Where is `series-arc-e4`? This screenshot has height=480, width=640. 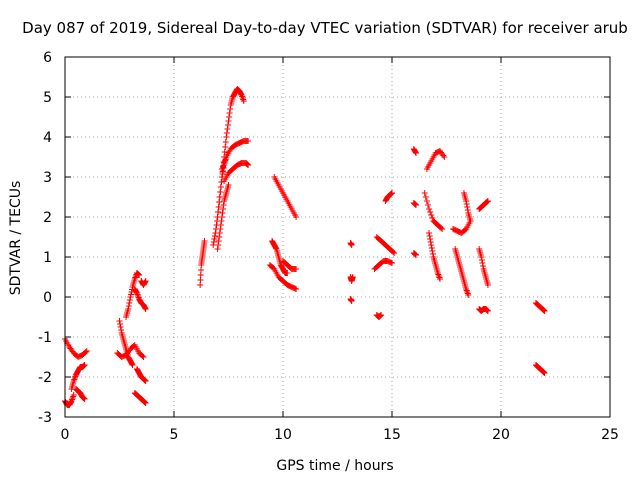
series-arc-e4 is located at coordinates (379, 316).